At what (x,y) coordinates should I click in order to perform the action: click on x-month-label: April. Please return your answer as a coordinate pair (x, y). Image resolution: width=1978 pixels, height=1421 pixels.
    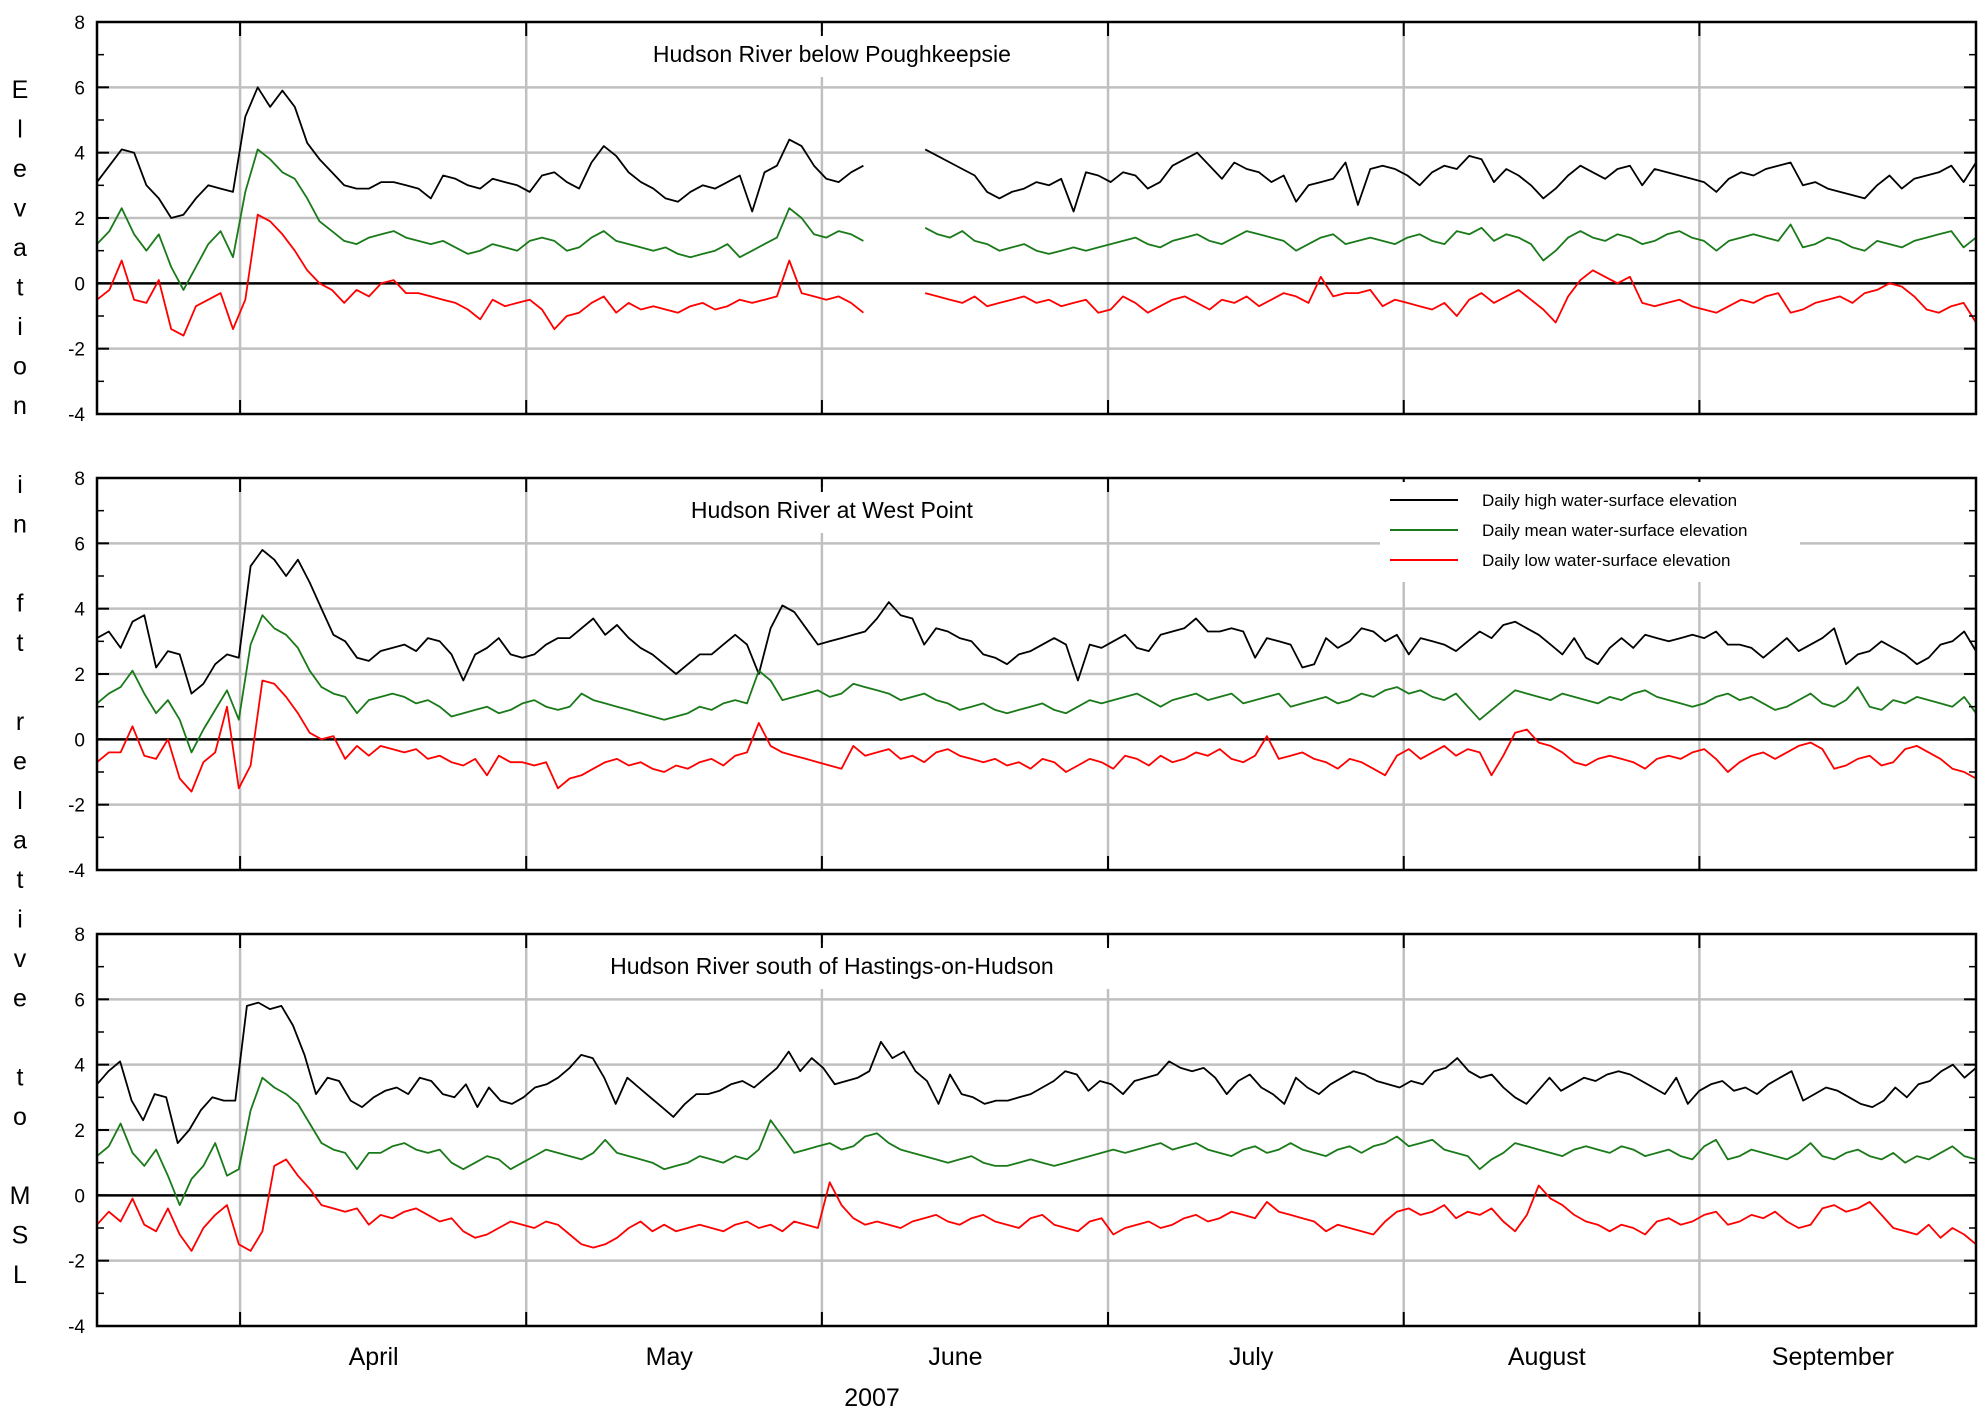
    Looking at the image, I should click on (374, 1357).